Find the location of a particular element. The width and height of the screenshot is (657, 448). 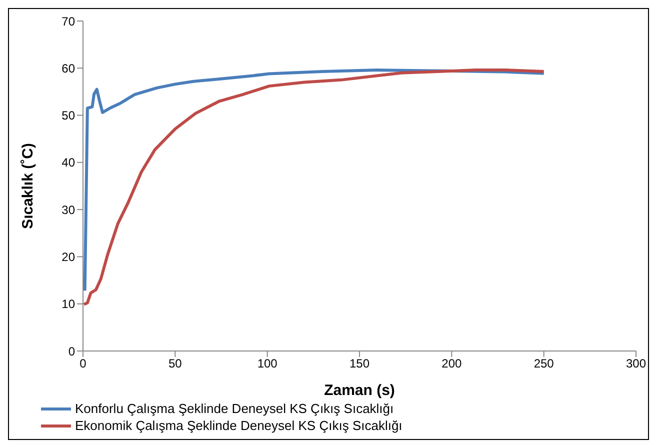

x-tick-label: 150 is located at coordinates (359, 363).